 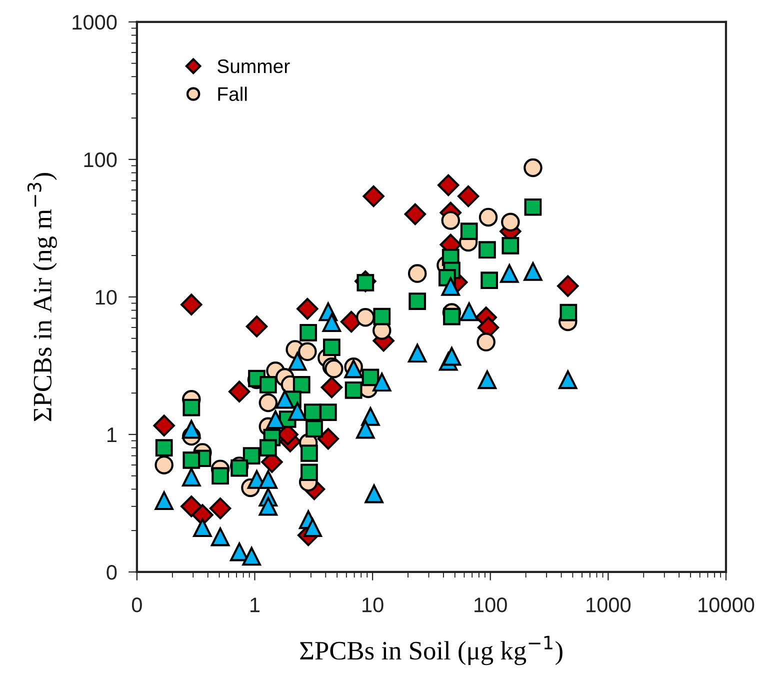 I want to click on x-tick-label: 10000, so click(x=726, y=605).